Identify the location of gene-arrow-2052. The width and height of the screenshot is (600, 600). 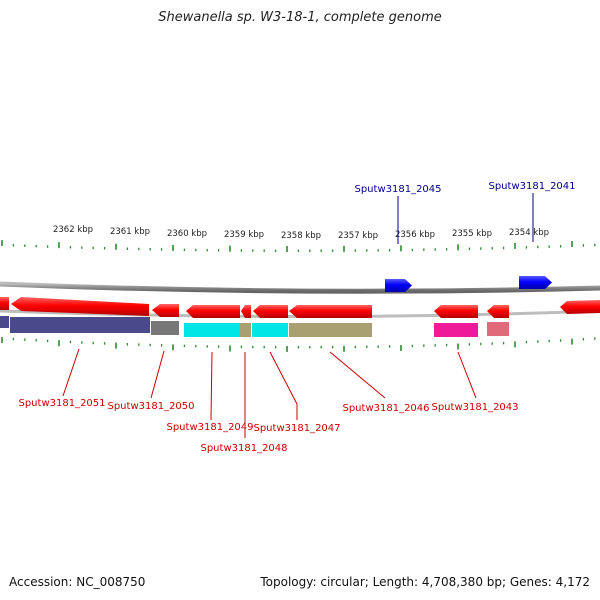
(4, 303).